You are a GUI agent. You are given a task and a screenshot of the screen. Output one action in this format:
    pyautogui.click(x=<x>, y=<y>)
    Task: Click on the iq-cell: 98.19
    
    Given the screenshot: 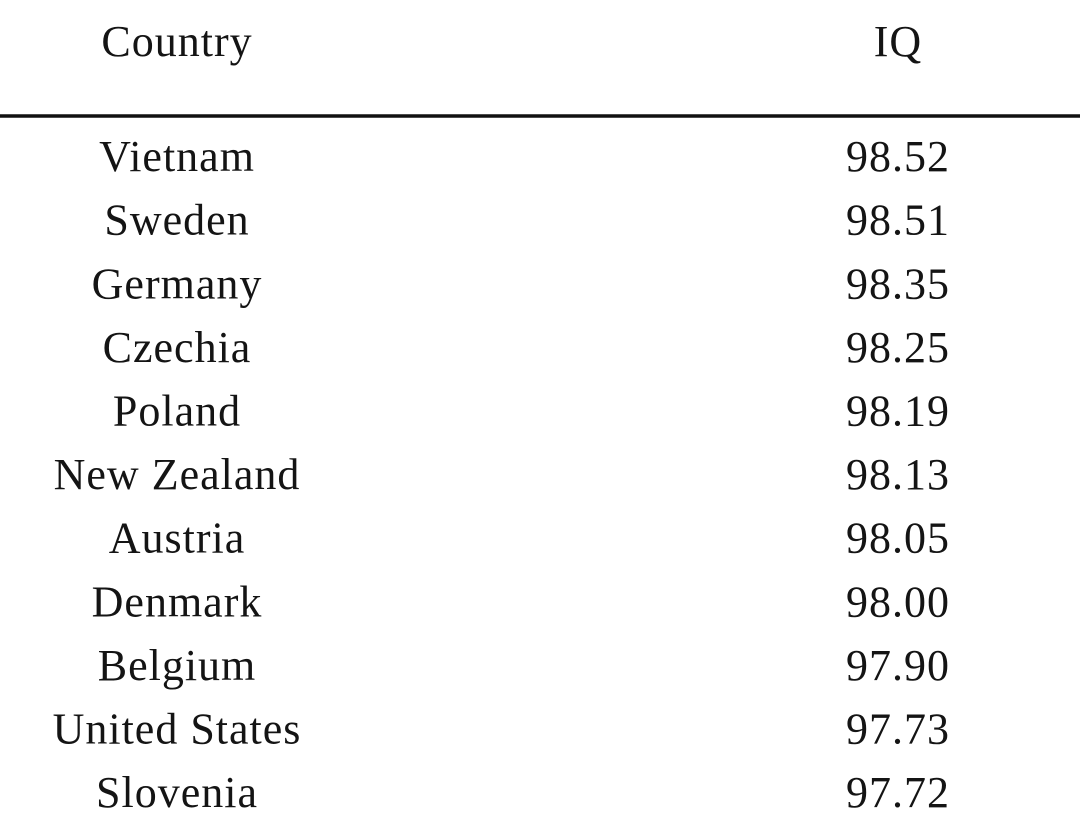 What is the action you would take?
    pyautogui.click(x=898, y=410)
    